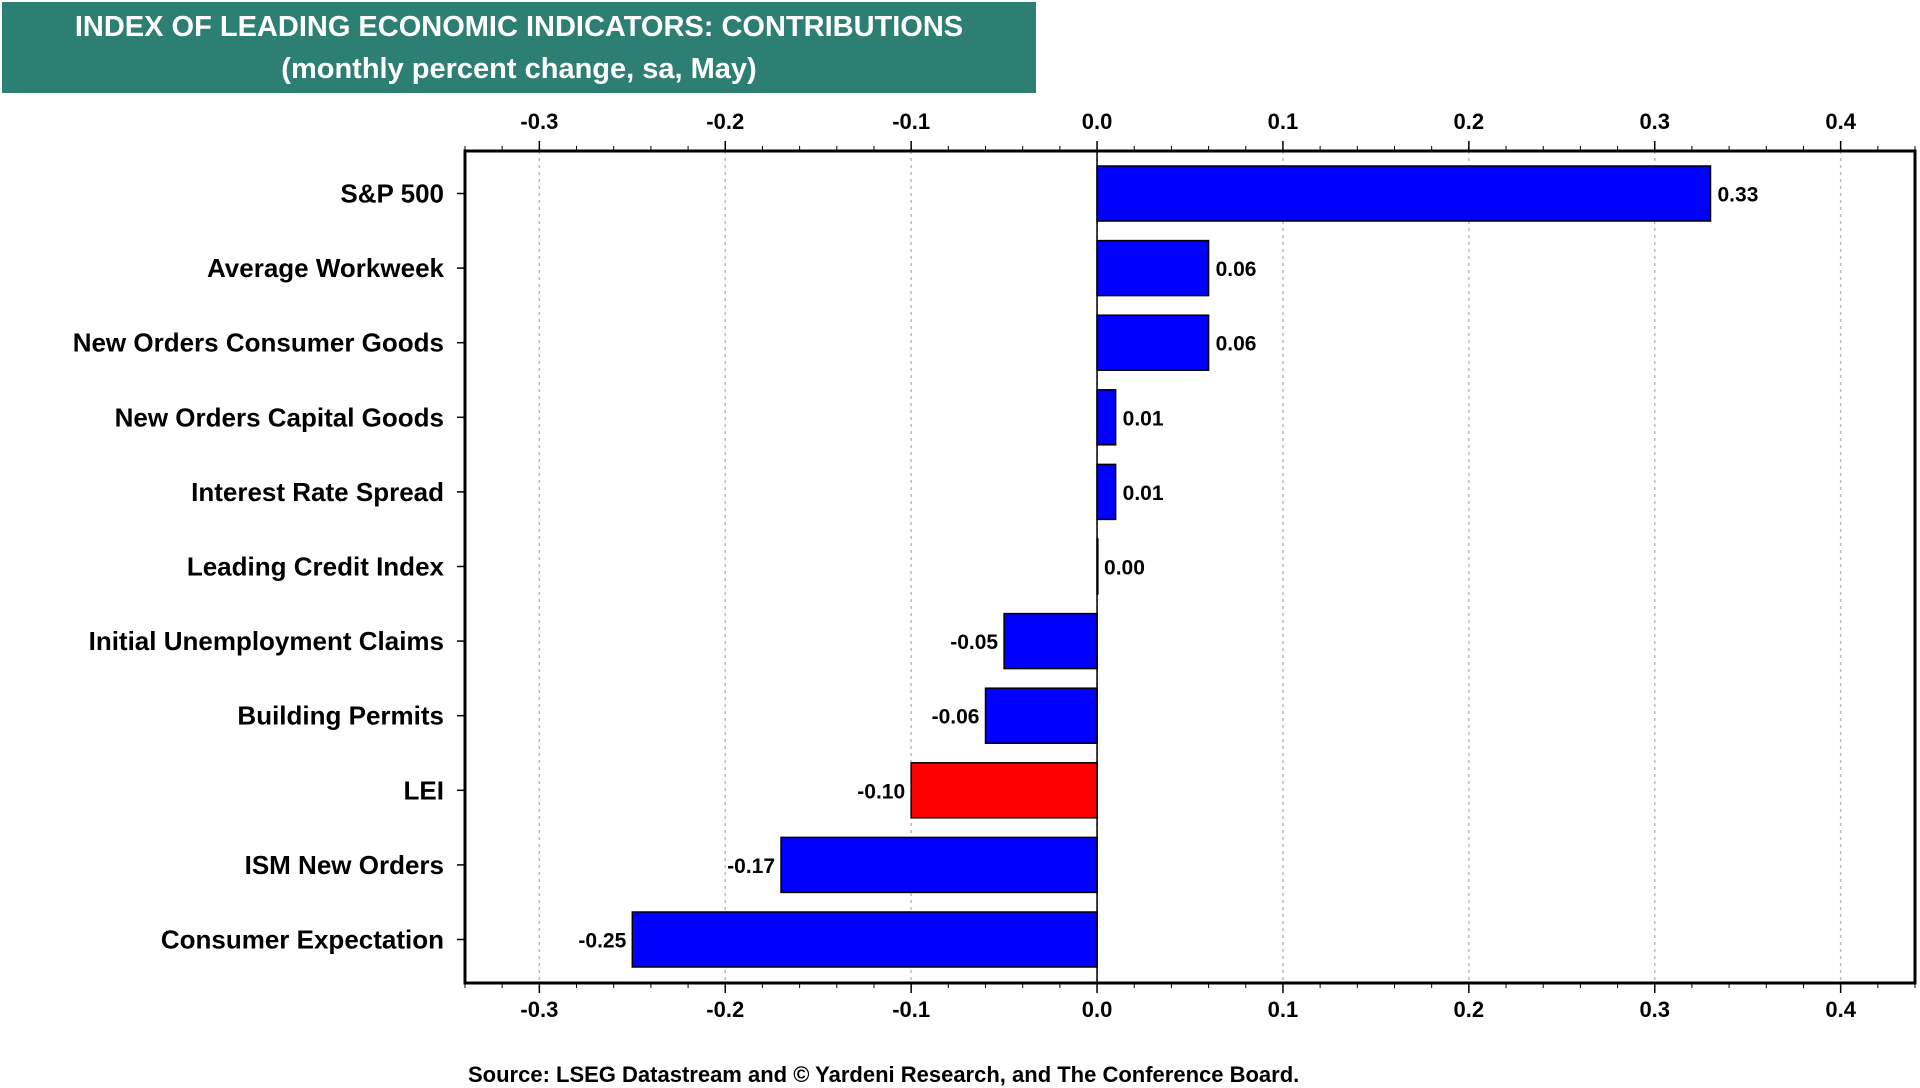 The image size is (1920, 1088). I want to click on x-tick-label-bottom: -0.2, so click(725, 1009).